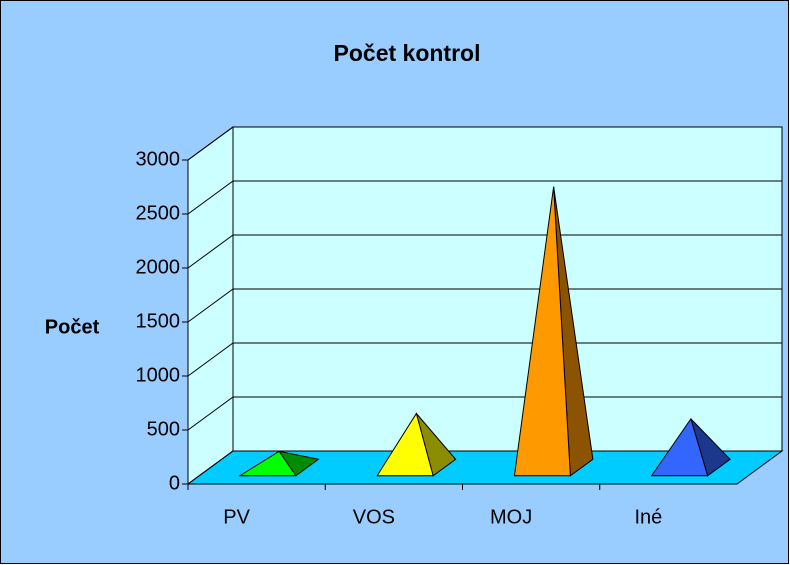 The width and height of the screenshot is (790, 565). Describe the element at coordinates (511, 517) in the screenshot. I see `x-tick-label: MOJ` at that location.